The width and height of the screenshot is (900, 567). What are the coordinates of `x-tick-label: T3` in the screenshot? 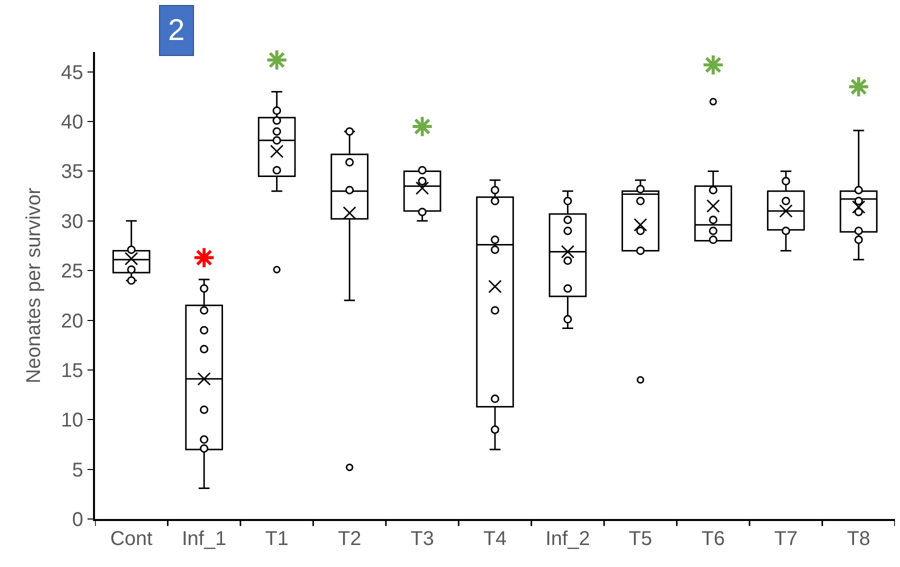 It's located at (422, 539).